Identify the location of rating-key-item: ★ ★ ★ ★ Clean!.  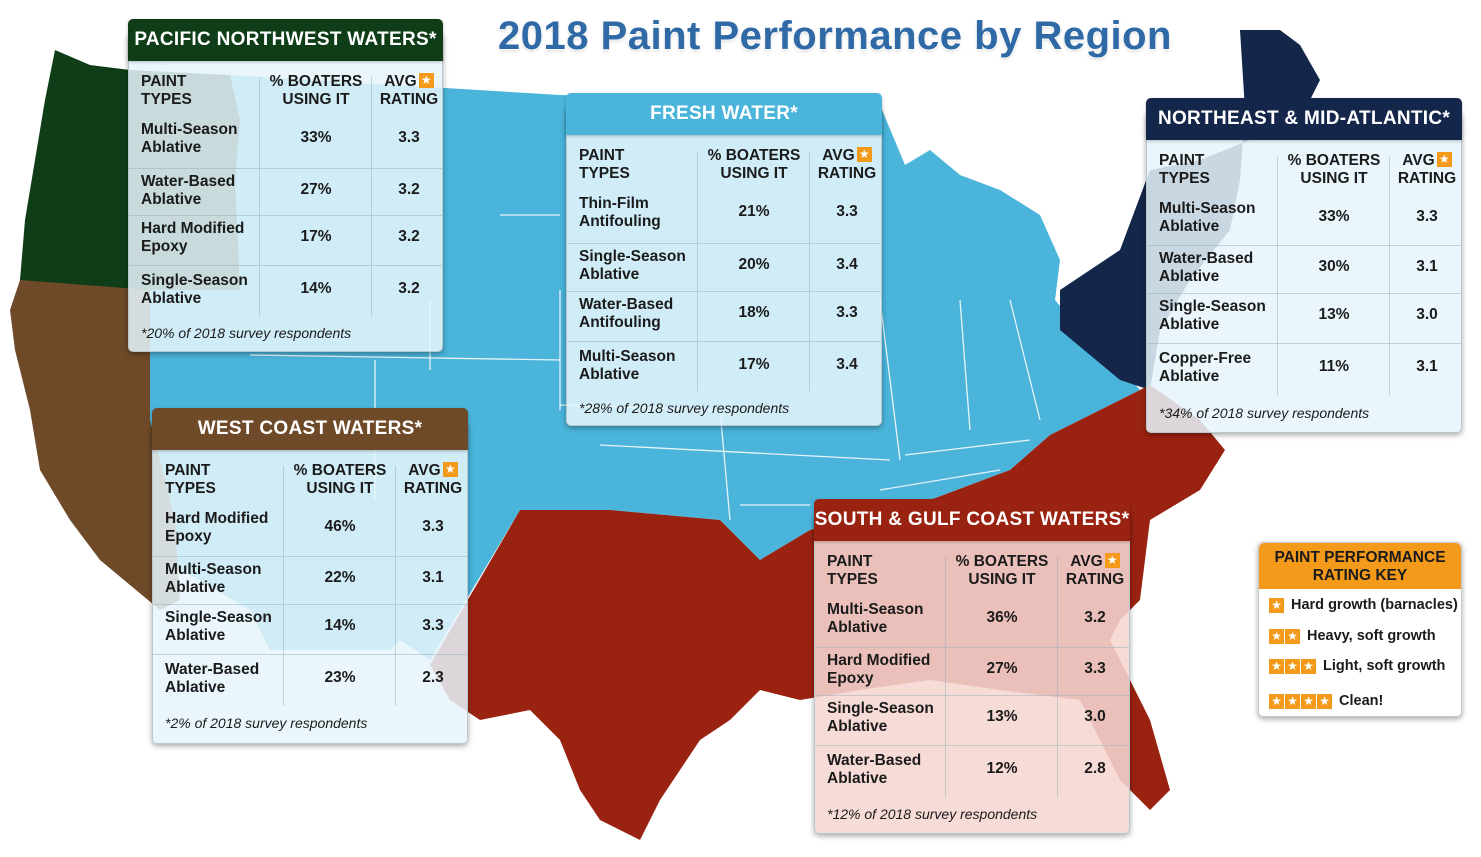
(1326, 701).